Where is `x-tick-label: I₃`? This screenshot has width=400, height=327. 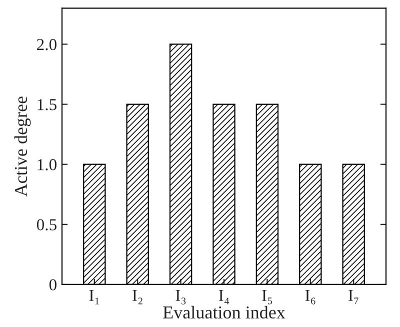 x-tick-label: I₃ is located at coordinates (181, 297).